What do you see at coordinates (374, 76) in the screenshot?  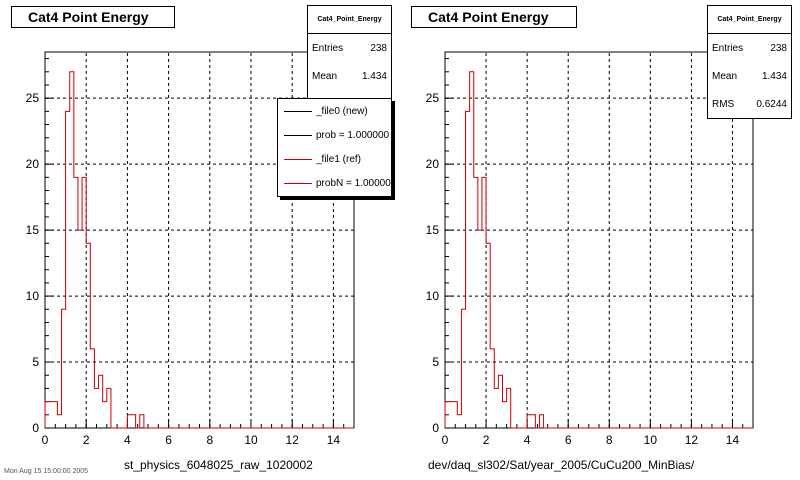 I see `left-stats-mean-value: 1.434` at bounding box center [374, 76].